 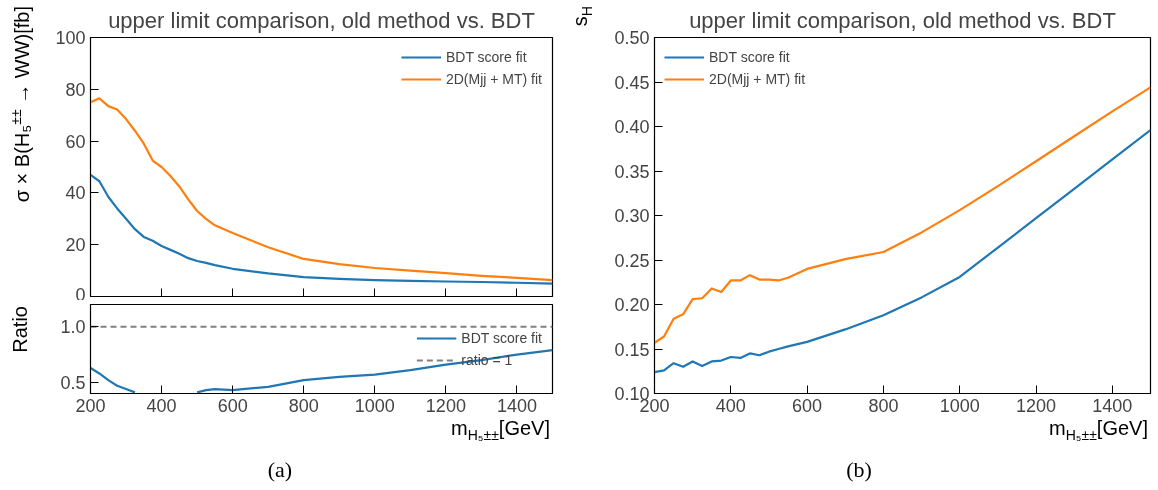 What do you see at coordinates (90, 405) in the screenshot?
I see `x-tick-label: 200` at bounding box center [90, 405].